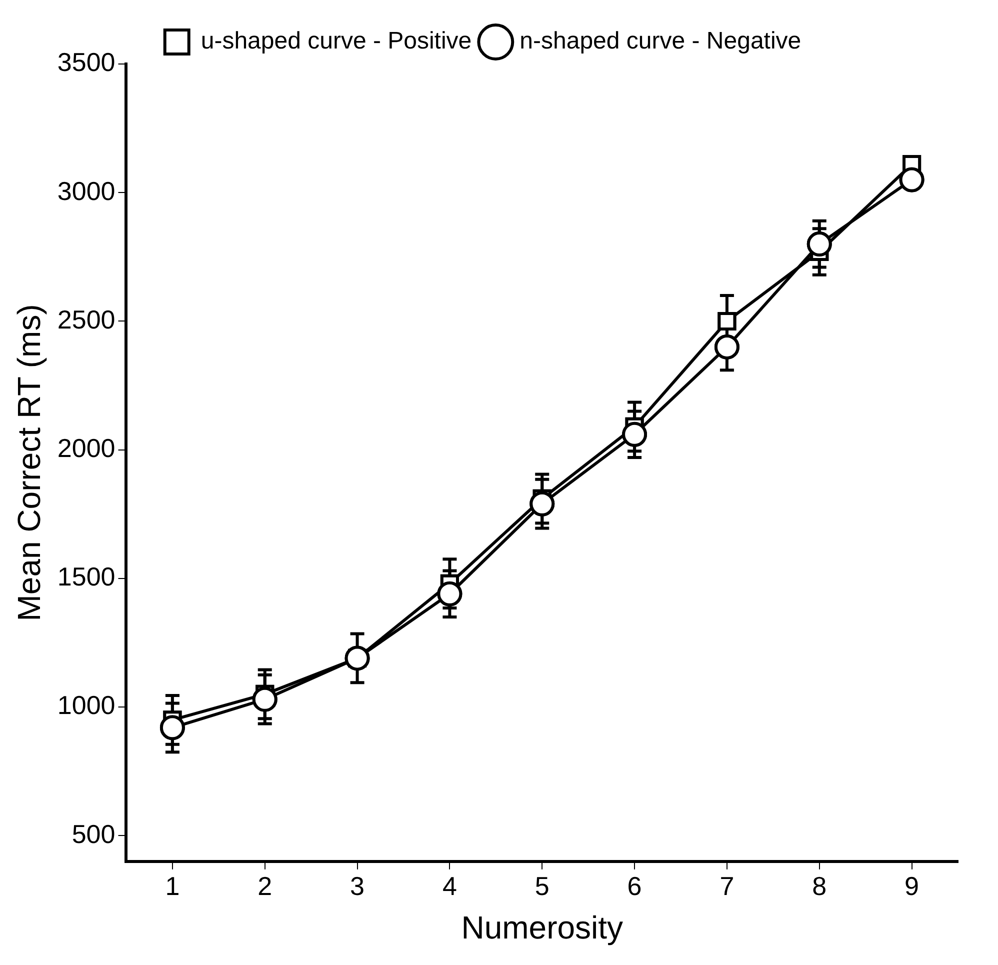 The width and height of the screenshot is (998, 965). What do you see at coordinates (542, 928) in the screenshot?
I see `x-axis-title: Numerosity` at bounding box center [542, 928].